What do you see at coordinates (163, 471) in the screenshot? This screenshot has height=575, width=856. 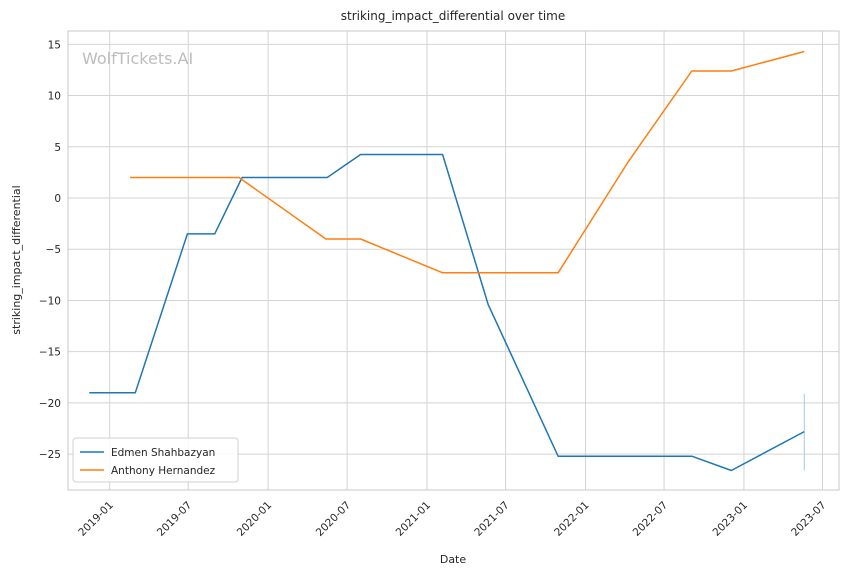 I see `legend-label-anthony-hernandez: Anthony Hernandez` at bounding box center [163, 471].